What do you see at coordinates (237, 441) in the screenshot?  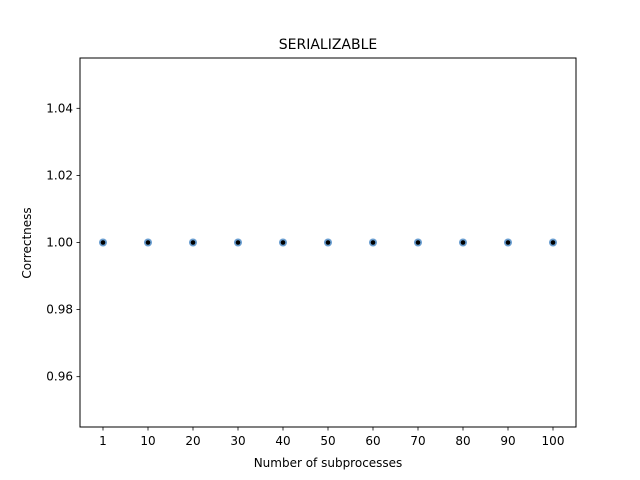 I see `x-tick-label: 30` at bounding box center [237, 441].